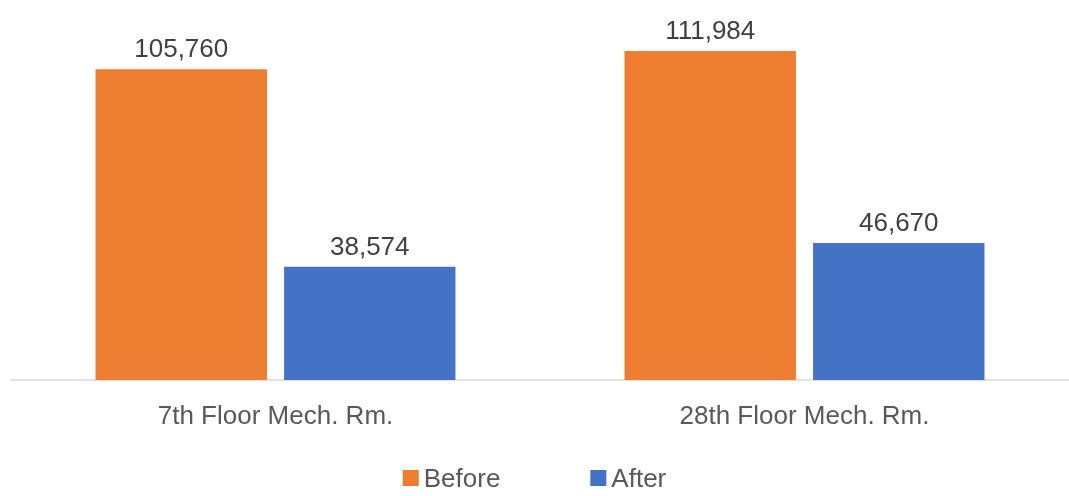 The image size is (1069, 496). Describe the element at coordinates (181, 48) in the screenshot. I see `data-label: 105,760` at that location.